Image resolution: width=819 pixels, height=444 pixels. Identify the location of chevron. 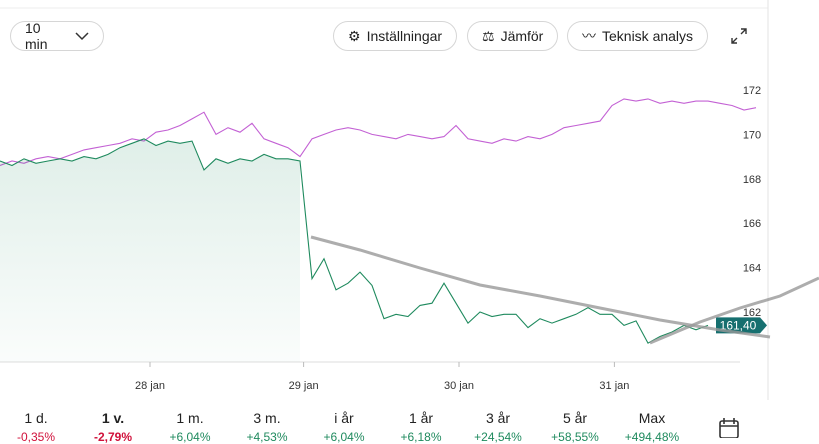
(82, 36).